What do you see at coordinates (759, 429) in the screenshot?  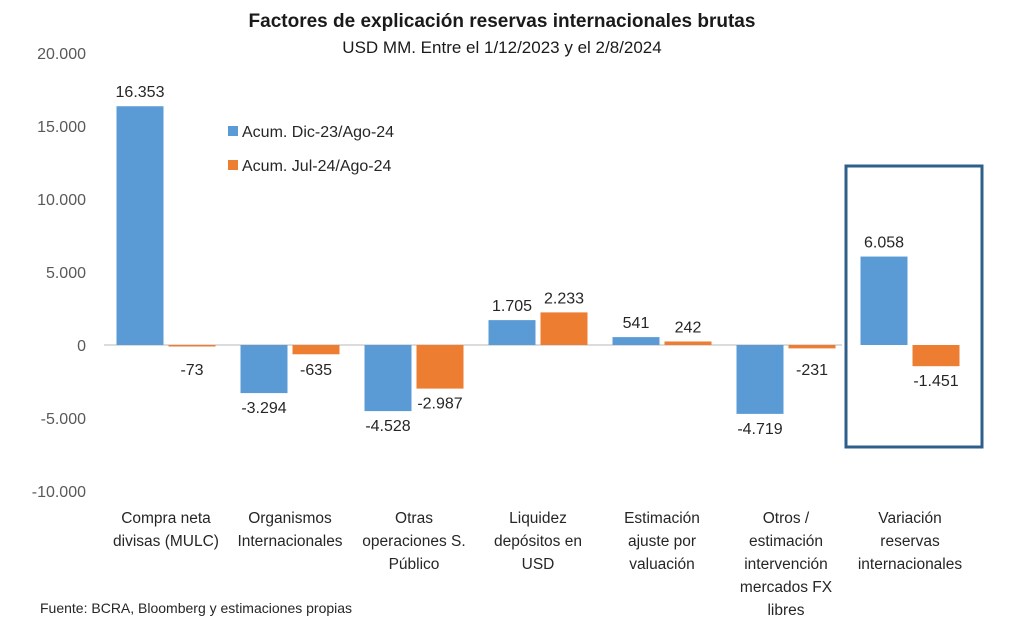 I see `data-label: -4.719` at bounding box center [759, 429].